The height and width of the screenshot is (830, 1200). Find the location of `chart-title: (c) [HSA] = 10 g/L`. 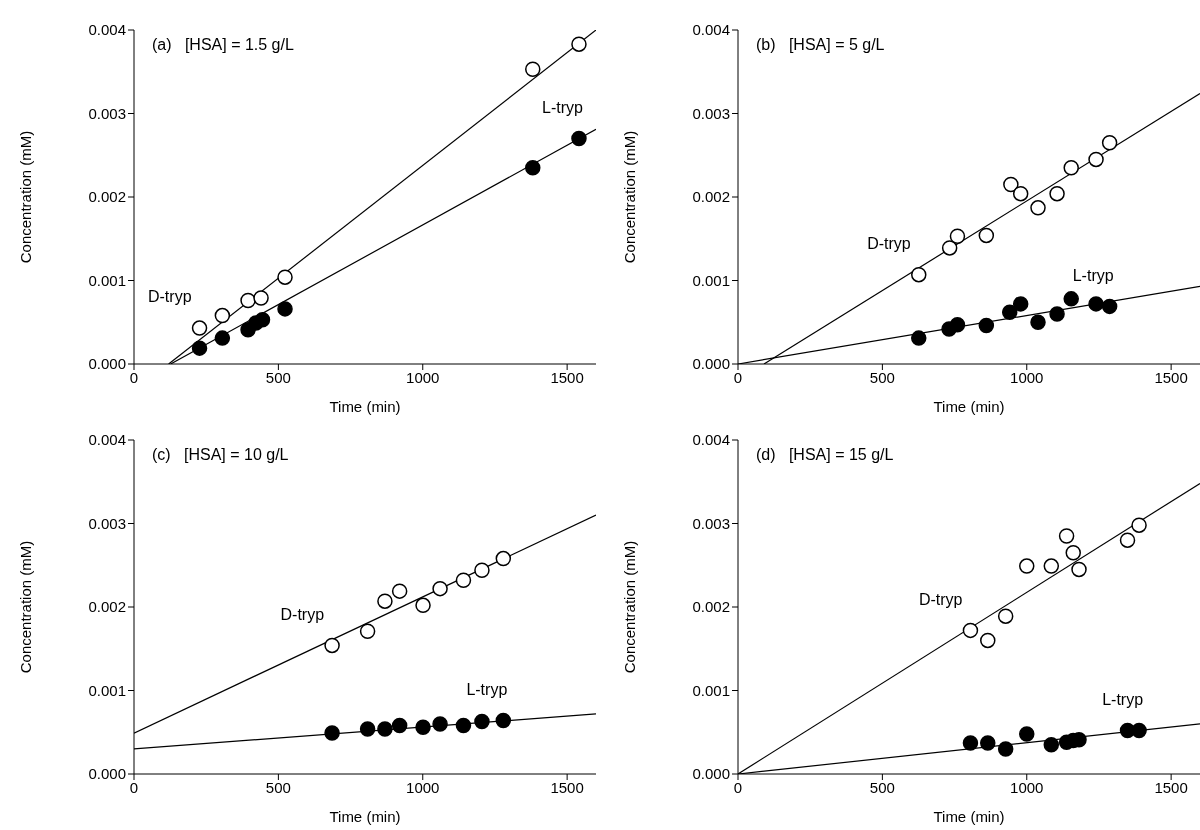

chart-title: (c) [HSA] = 10 g/L is located at coordinates (220, 455).